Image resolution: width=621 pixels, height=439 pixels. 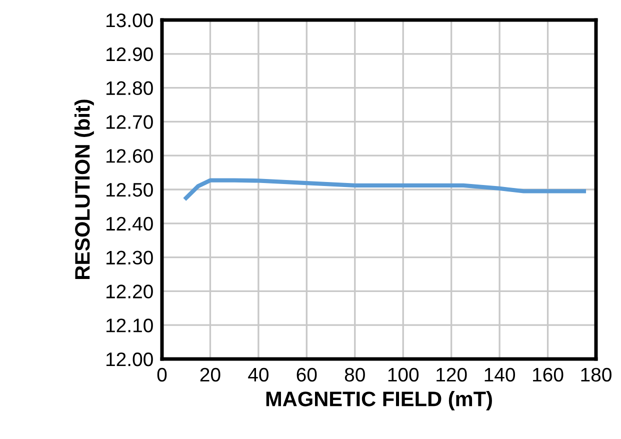 What do you see at coordinates (129, 88) in the screenshot?
I see `y-tick-label: 12.80` at bounding box center [129, 88].